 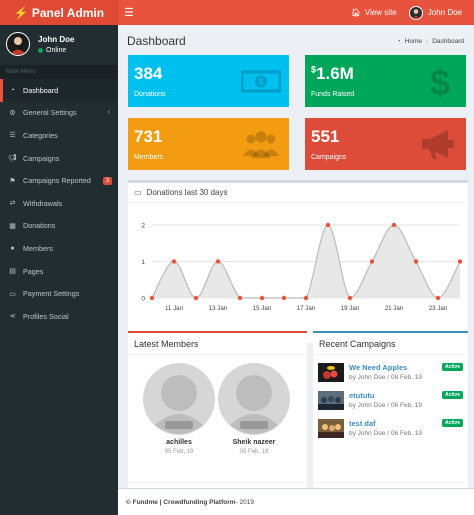 I want to click on bolt-icon: ⚡, so click(x=21, y=12).